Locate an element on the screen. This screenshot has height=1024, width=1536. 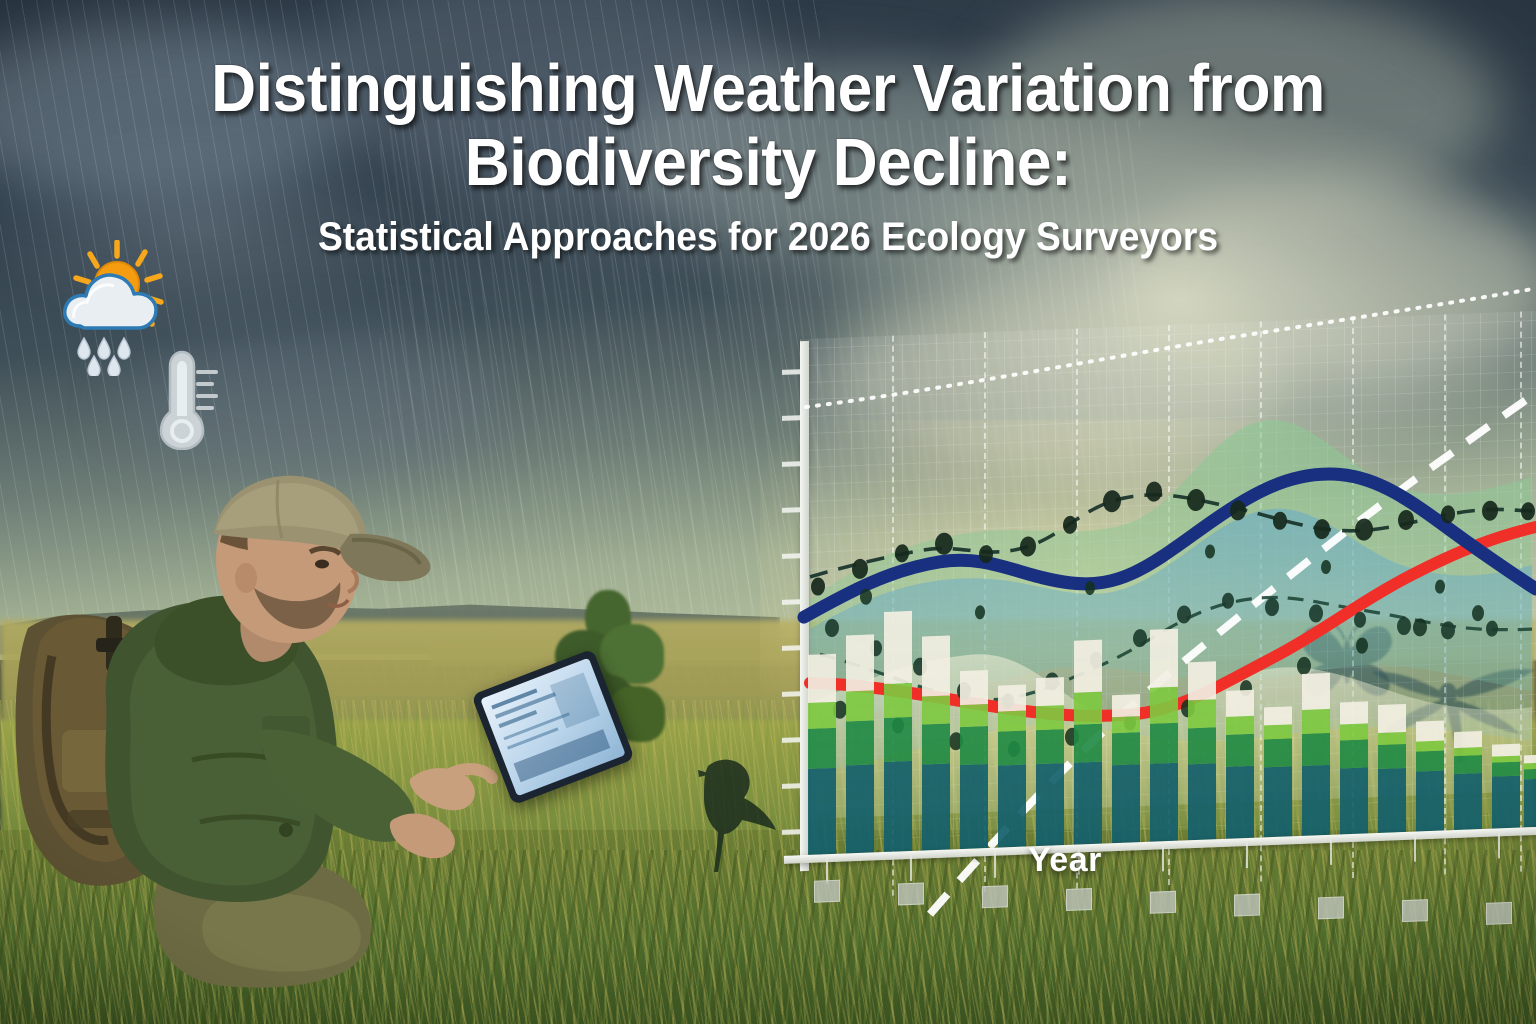
series-upper-envelope is located at coordinates (1169, 348).